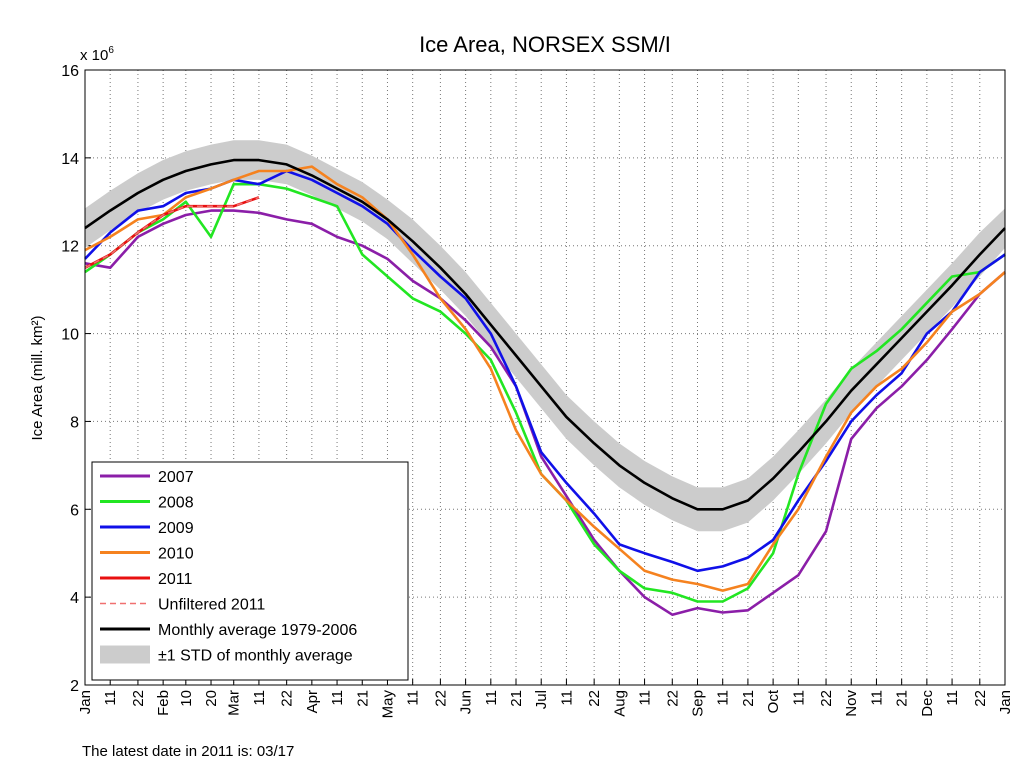  What do you see at coordinates (176, 503) in the screenshot?
I see `legend-label: 2008` at bounding box center [176, 503].